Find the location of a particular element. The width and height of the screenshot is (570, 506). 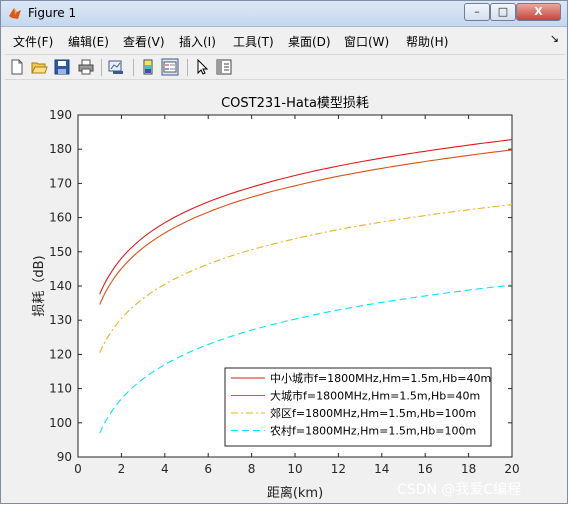

legend-entry-2: 大城市f=1800MHz,Hm=1.5m,Hb=40m is located at coordinates (375, 396).